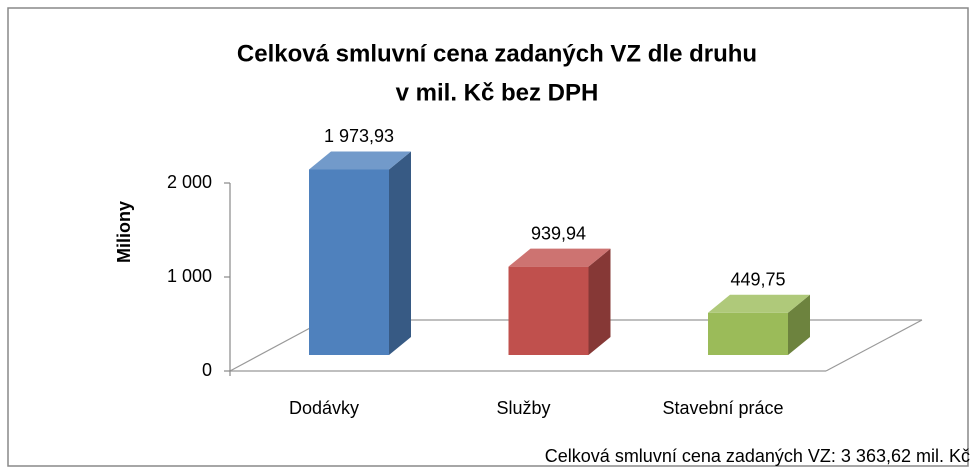 The width and height of the screenshot is (976, 471). I want to click on data-label: 449,75, so click(757, 279).